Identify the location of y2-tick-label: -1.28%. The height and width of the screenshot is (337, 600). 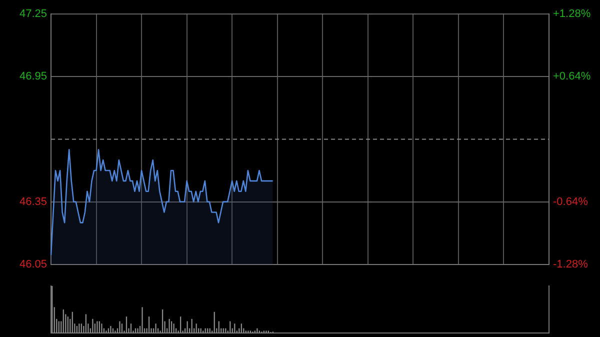
(570, 264).